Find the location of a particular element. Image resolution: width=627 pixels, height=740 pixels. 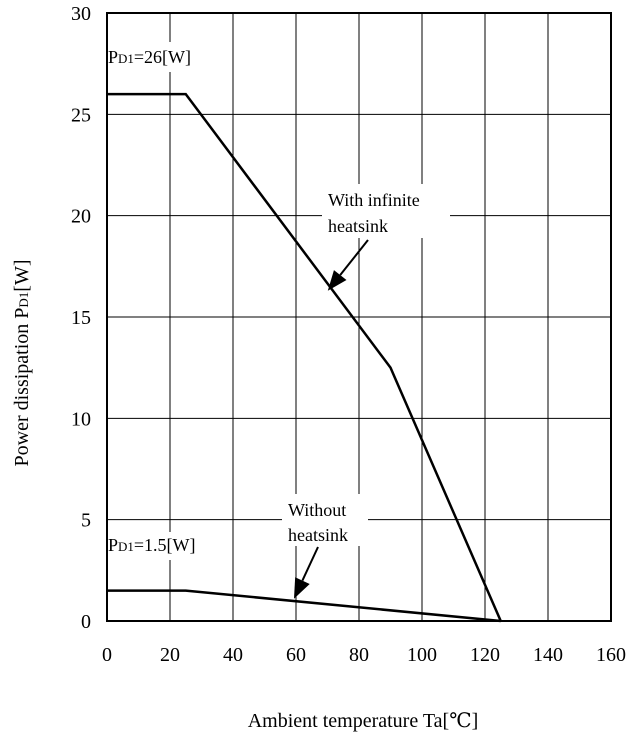

x-tick-label: 120 is located at coordinates (485, 655).